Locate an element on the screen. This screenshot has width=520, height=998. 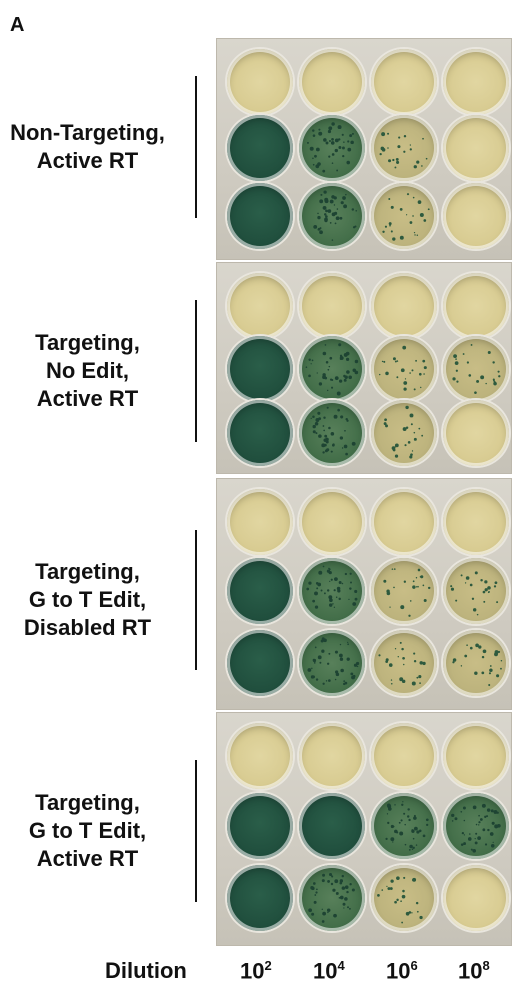
group-bracket-line is located at coordinates (196, 147).